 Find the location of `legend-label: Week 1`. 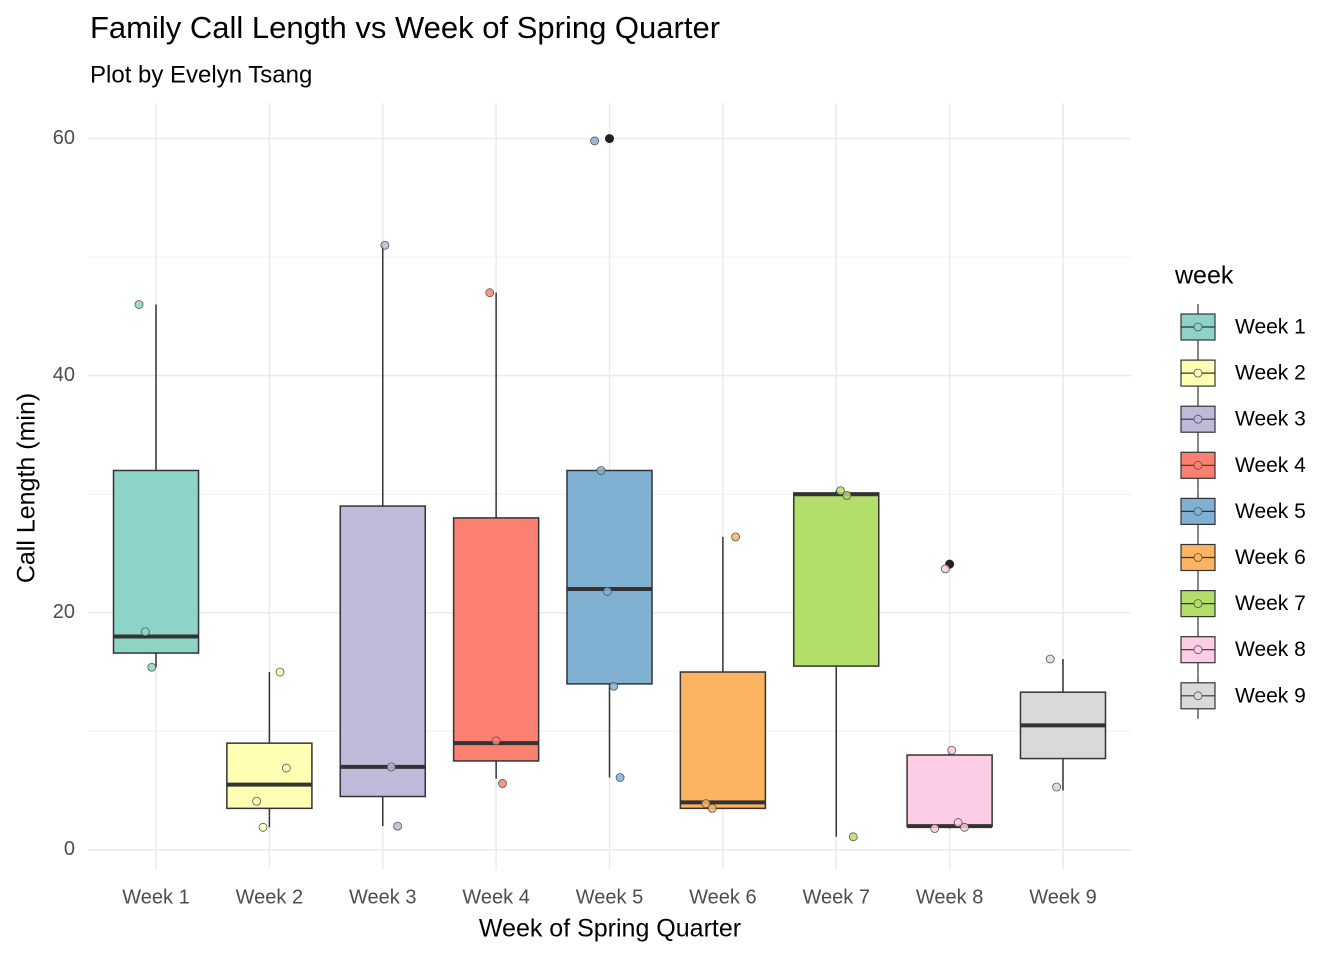

legend-label: Week 1 is located at coordinates (1270, 327).